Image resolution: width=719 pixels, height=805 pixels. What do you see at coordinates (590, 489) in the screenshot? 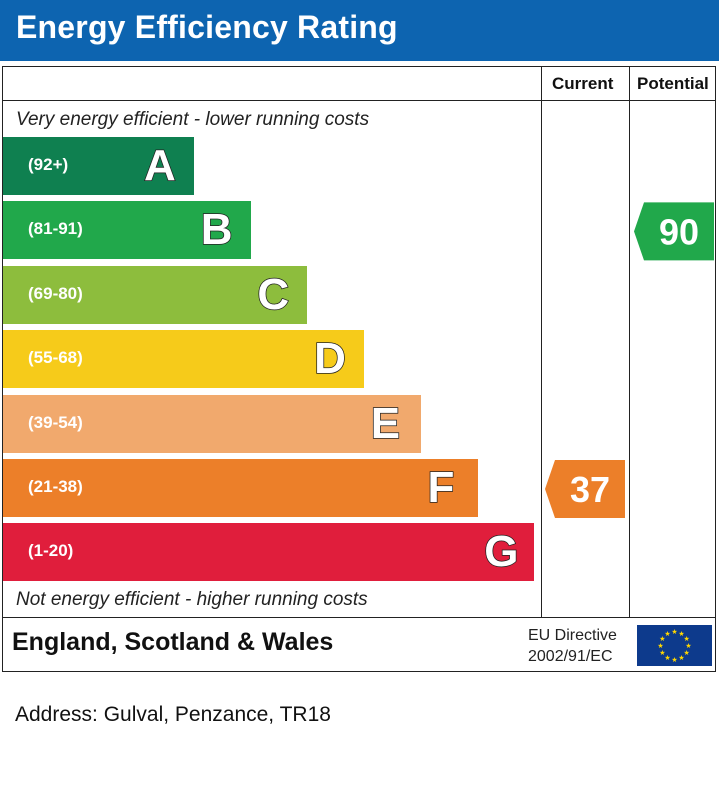
I see `current-rating-arrow-value: 37` at bounding box center [590, 489].